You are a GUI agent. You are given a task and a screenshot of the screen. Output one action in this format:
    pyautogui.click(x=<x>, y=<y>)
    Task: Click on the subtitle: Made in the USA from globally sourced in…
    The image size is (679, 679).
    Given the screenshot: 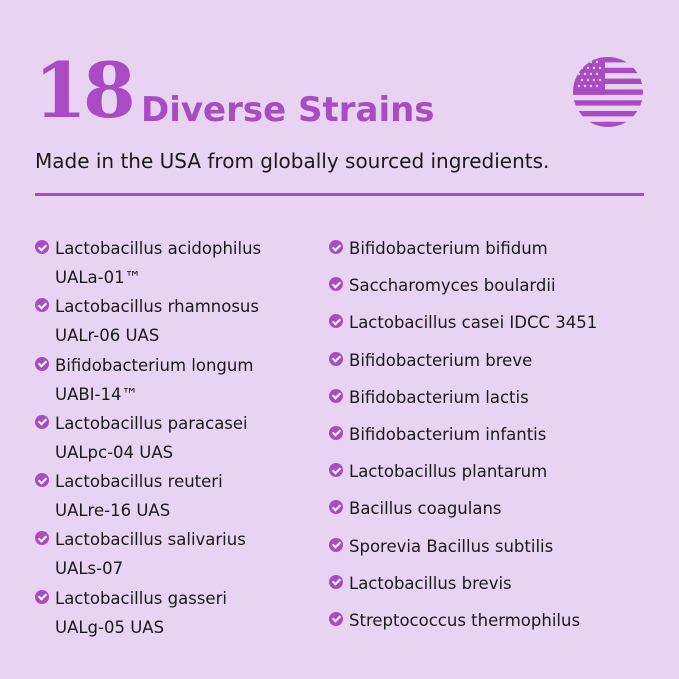 What is the action you would take?
    pyautogui.click(x=292, y=161)
    